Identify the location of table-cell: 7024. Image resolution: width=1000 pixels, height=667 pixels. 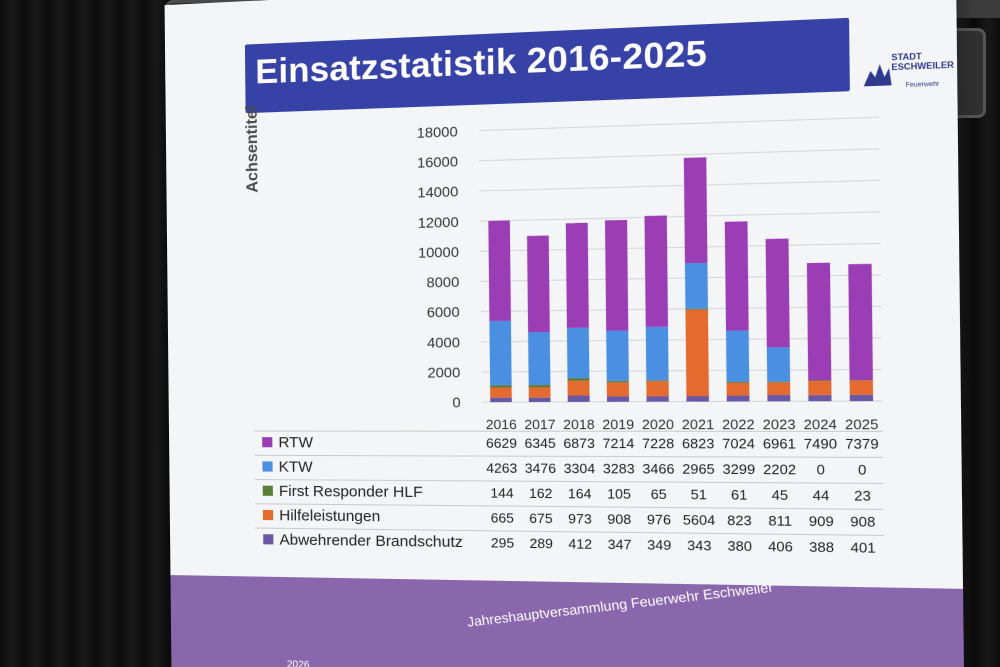
(738, 444).